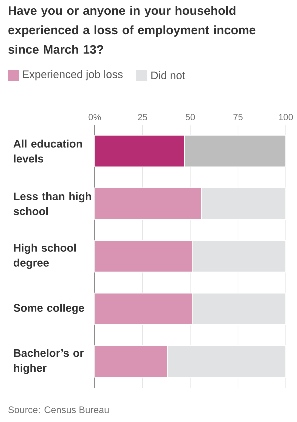  What do you see at coordinates (238, 117) in the screenshot?
I see `x-tick-label: 75` at bounding box center [238, 117].